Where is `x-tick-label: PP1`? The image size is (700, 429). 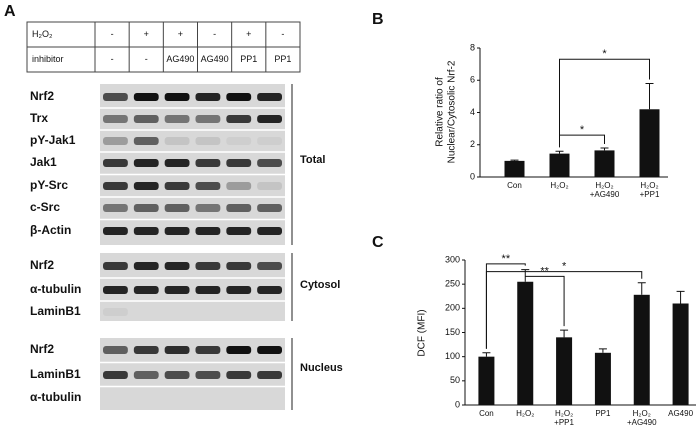
x-tick-label: PP1 is located at coordinates (603, 413).